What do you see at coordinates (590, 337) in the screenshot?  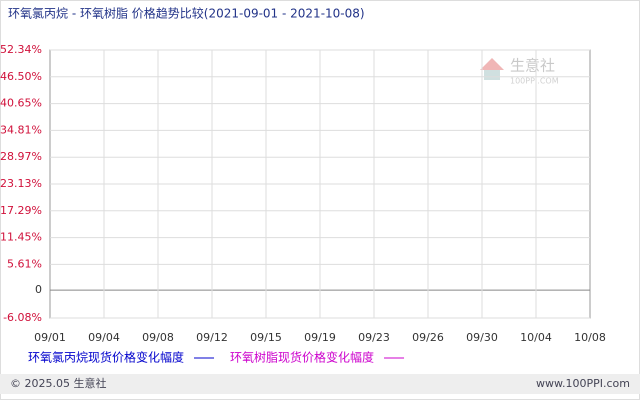 I see `x-tick-label: 10/08` at bounding box center [590, 337].